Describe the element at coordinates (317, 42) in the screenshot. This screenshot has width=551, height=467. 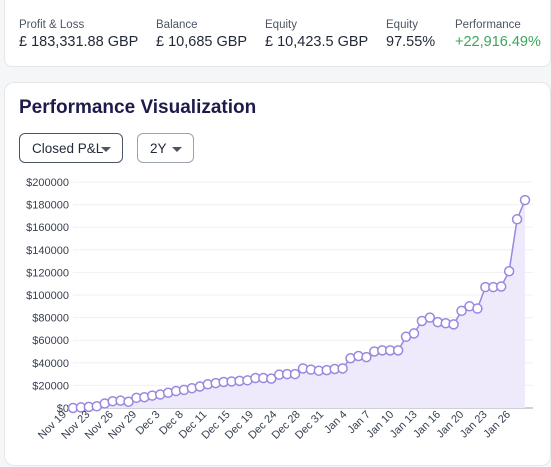
I see `stat-value: £ 10,423.5 GBP` at that location.